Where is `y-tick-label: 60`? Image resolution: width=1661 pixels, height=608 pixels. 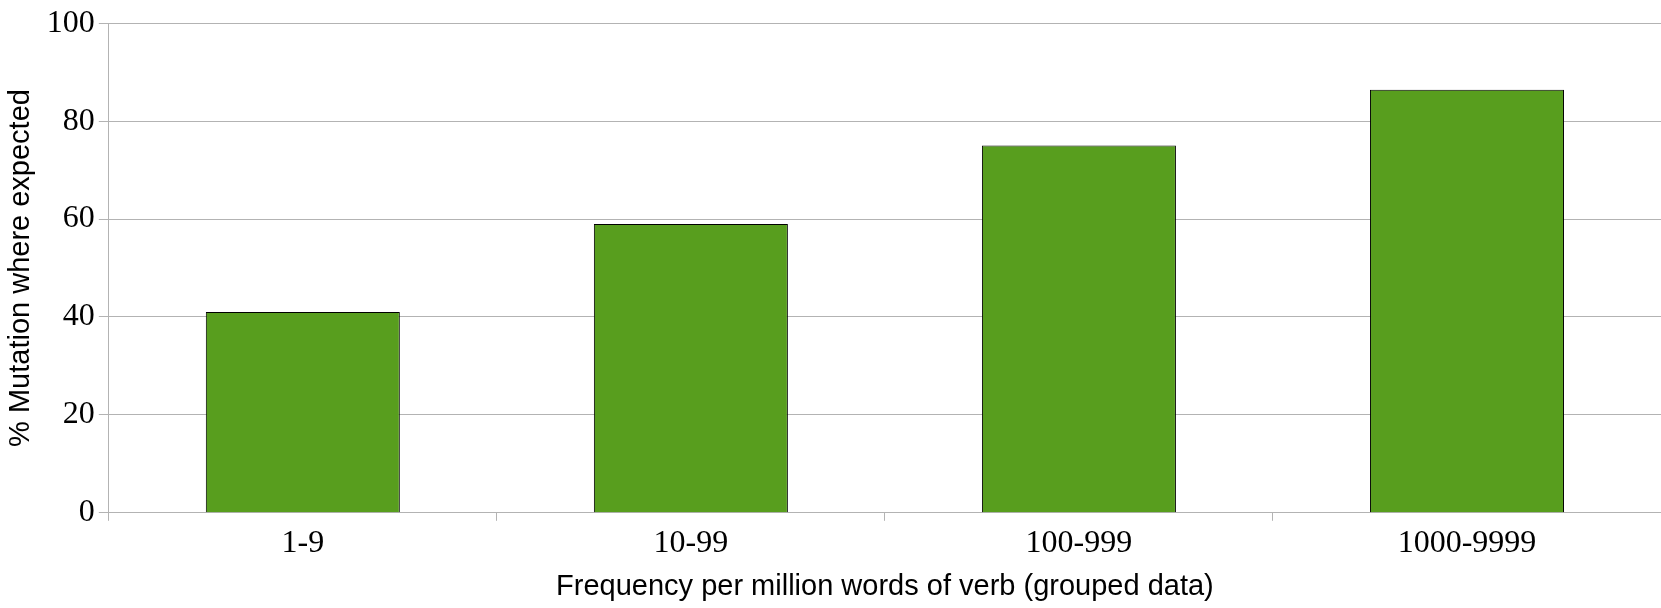 y-tick-label: 60 is located at coordinates (78, 216).